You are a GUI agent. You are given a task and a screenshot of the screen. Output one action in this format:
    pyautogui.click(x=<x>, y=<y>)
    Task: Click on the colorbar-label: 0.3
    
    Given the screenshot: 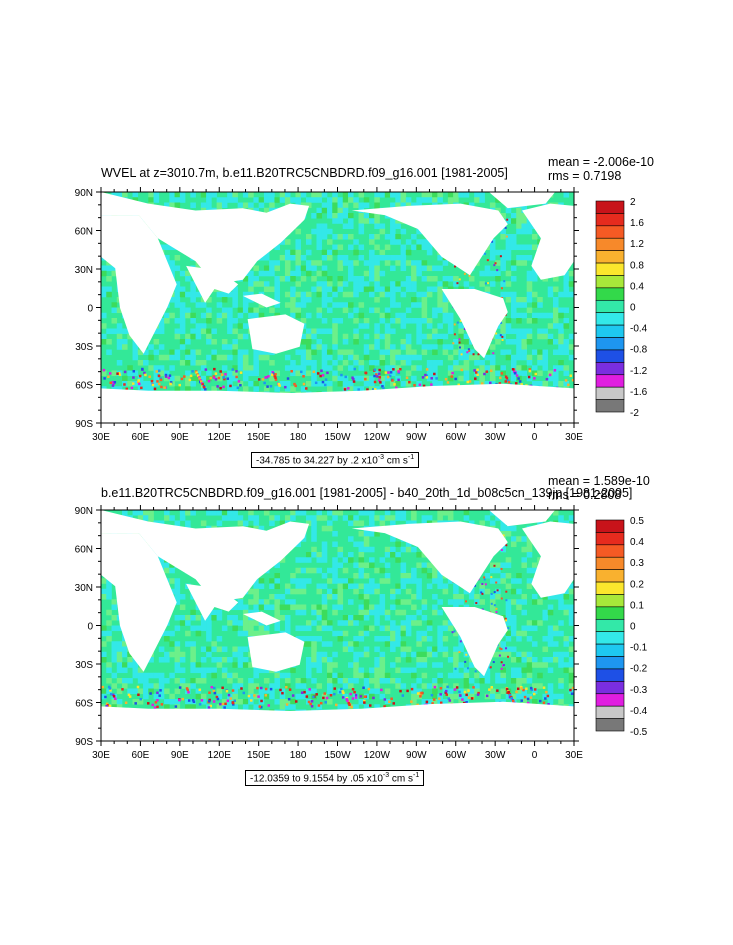 What is the action you would take?
    pyautogui.click(x=637, y=563)
    